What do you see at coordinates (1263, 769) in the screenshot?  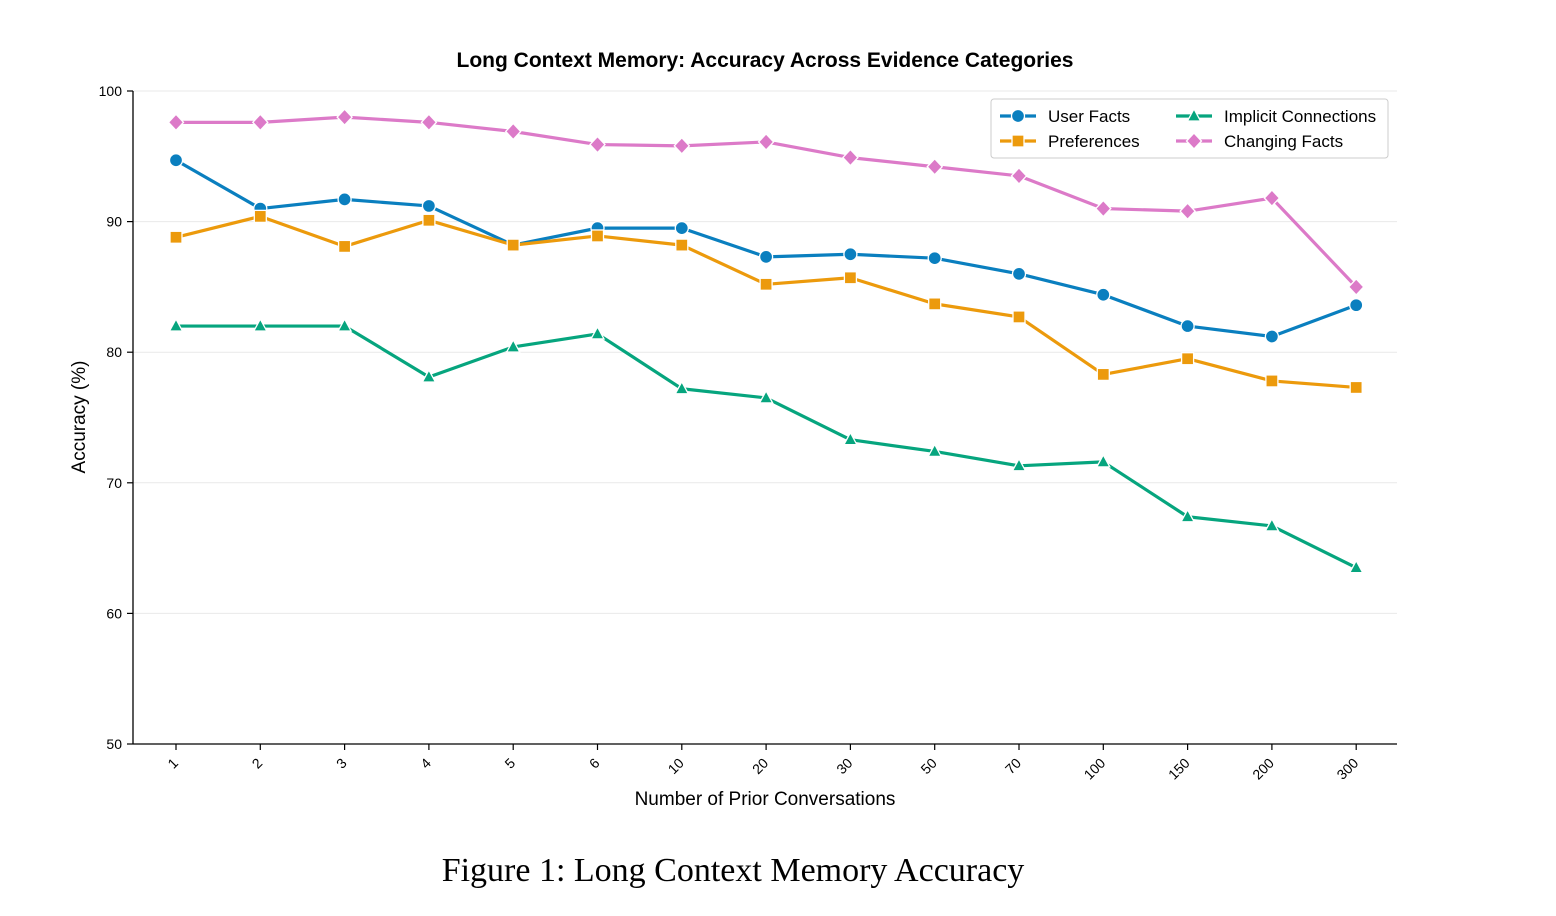 I see `x-tick-label-200: 200` at bounding box center [1263, 769].